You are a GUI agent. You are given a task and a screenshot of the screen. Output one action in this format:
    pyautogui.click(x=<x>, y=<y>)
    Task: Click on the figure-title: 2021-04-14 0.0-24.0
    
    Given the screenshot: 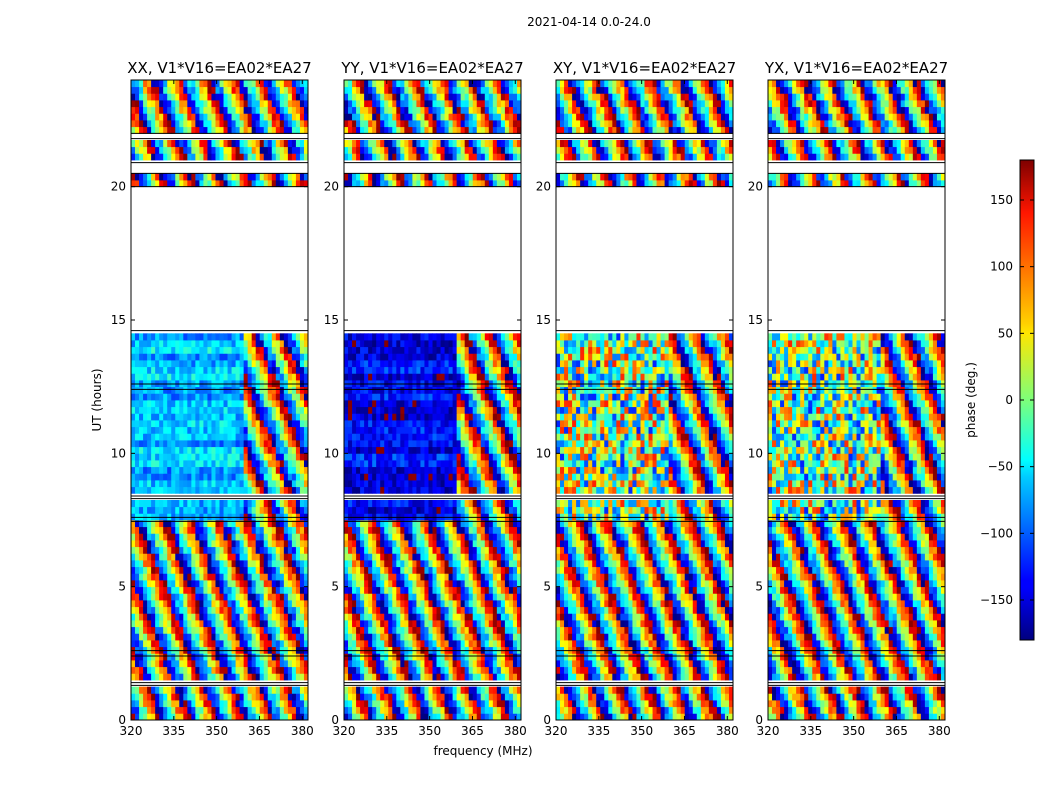 What is the action you would take?
    pyautogui.click(x=589, y=22)
    